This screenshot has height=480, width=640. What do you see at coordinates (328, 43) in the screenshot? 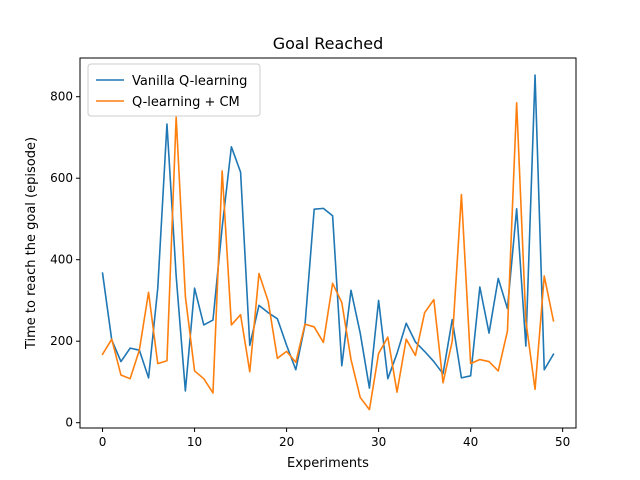
I see `chart-title: Goal Reached` at bounding box center [328, 43].